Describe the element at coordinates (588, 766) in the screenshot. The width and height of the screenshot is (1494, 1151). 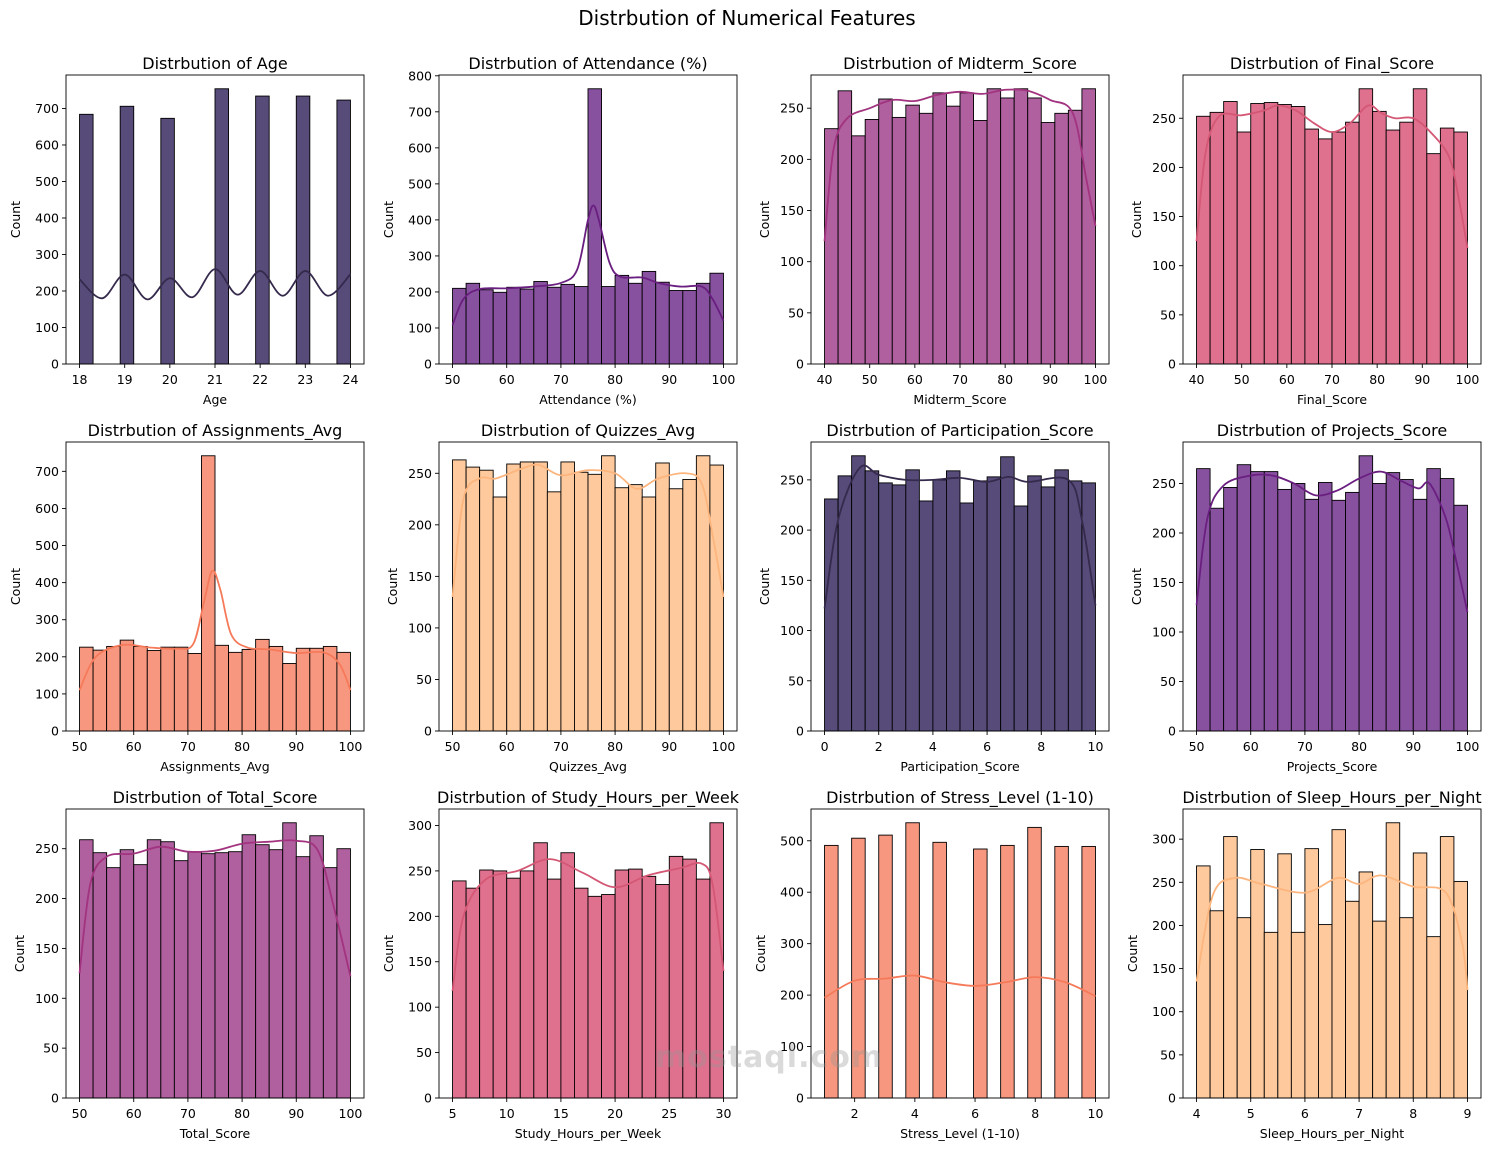
I see `x-axis-label: Quizzes_Avg` at that location.